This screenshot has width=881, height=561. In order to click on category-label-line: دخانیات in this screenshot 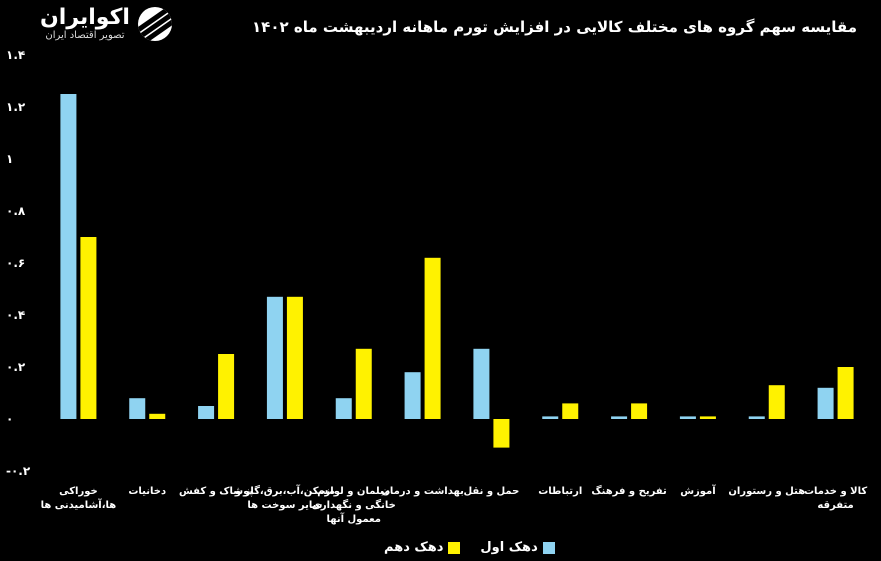, I will do `click(147, 491)`.